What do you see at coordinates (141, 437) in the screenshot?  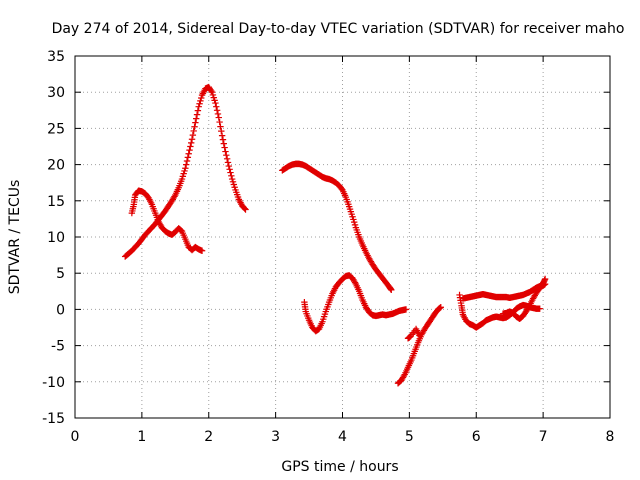 I see `x-tick-label: 1` at bounding box center [141, 437].